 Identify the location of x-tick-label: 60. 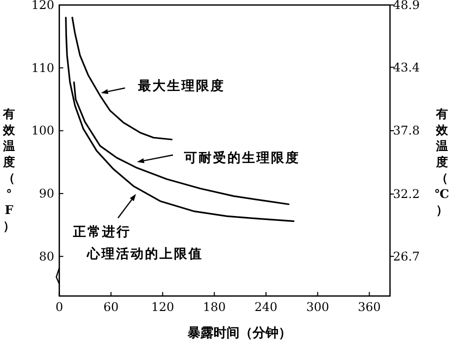
(111, 307).